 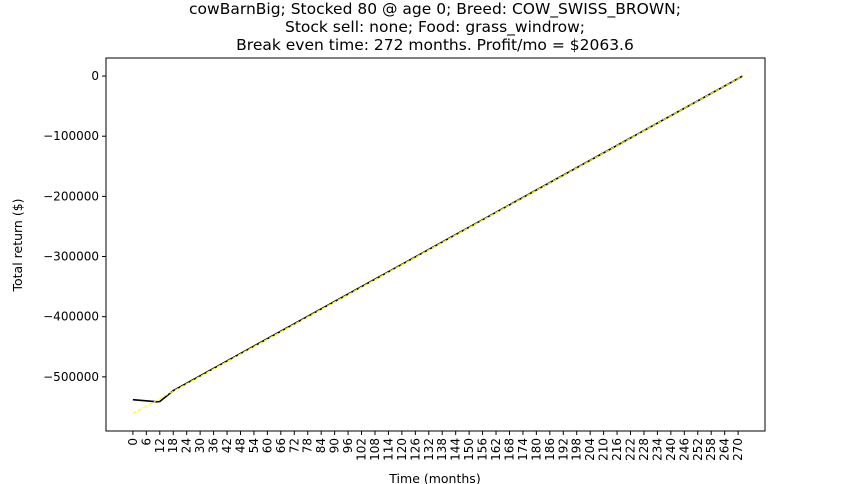 I want to click on x-tick-label: 216, so click(x=617, y=449).